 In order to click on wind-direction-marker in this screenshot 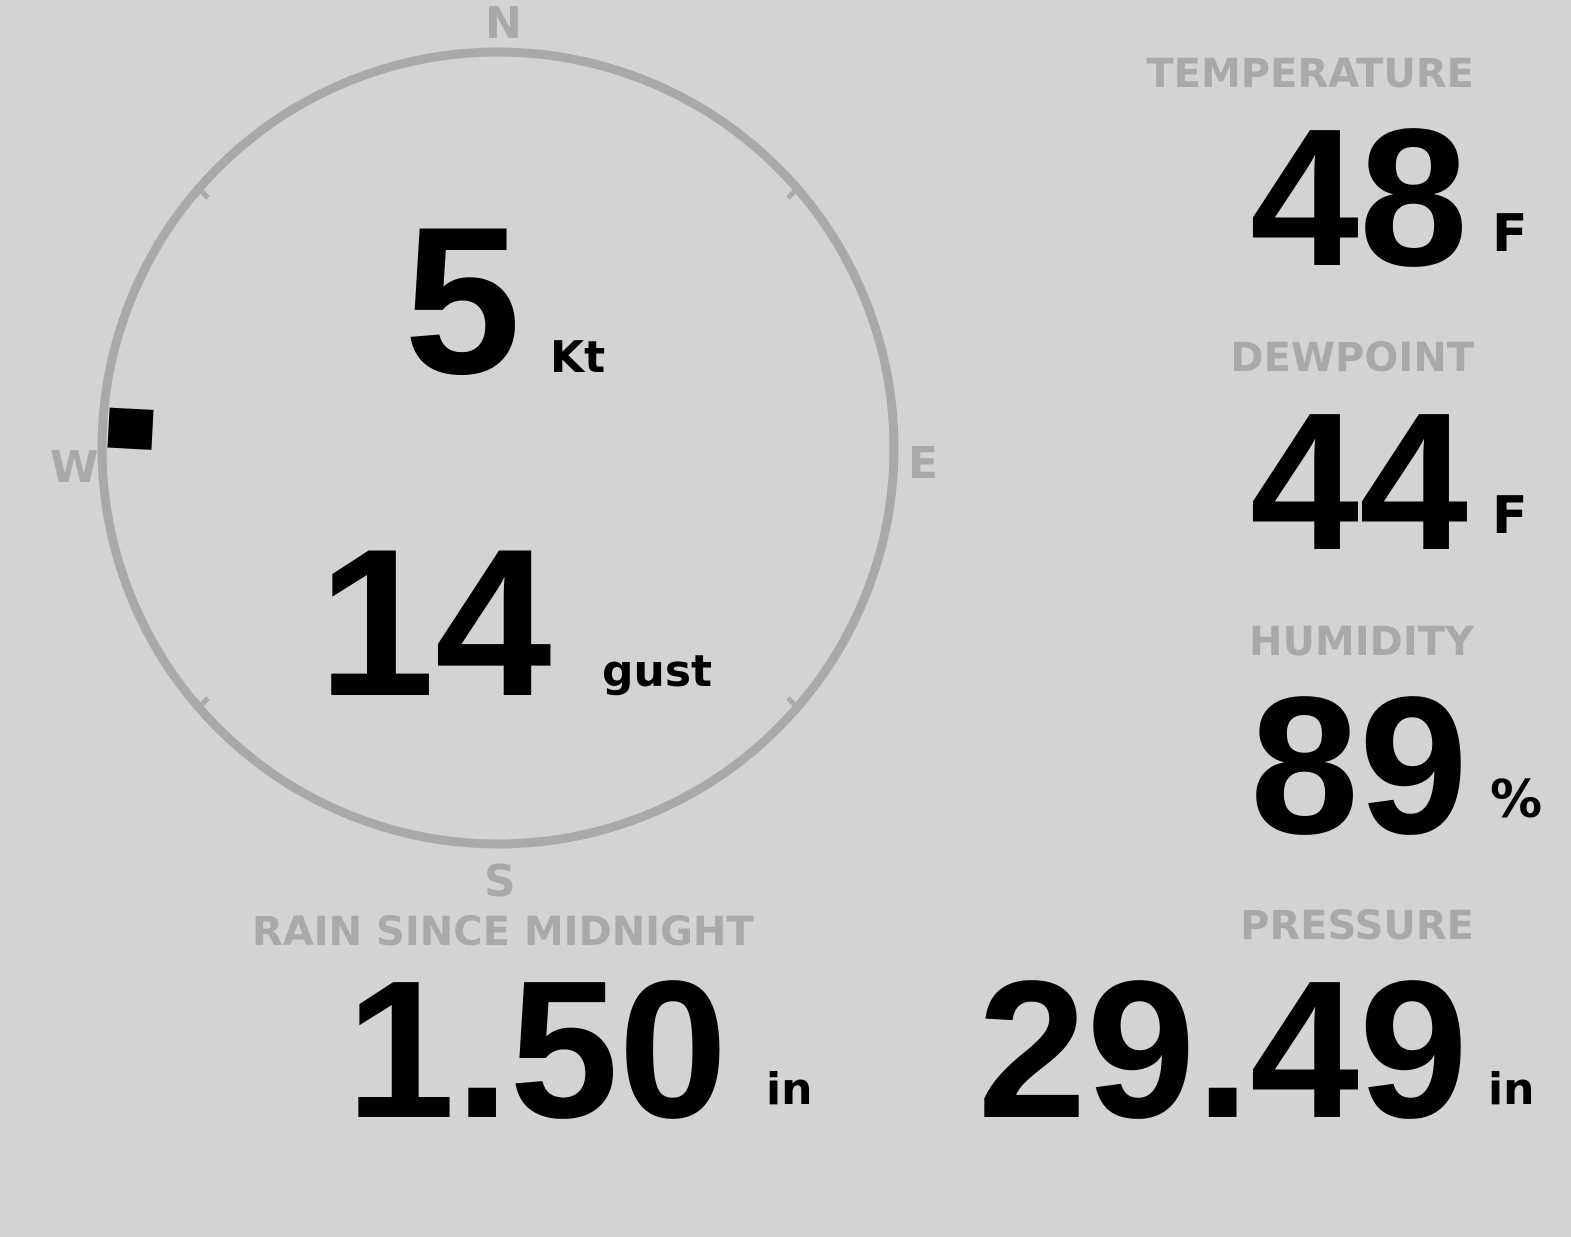, I will do `click(130, 428)`.